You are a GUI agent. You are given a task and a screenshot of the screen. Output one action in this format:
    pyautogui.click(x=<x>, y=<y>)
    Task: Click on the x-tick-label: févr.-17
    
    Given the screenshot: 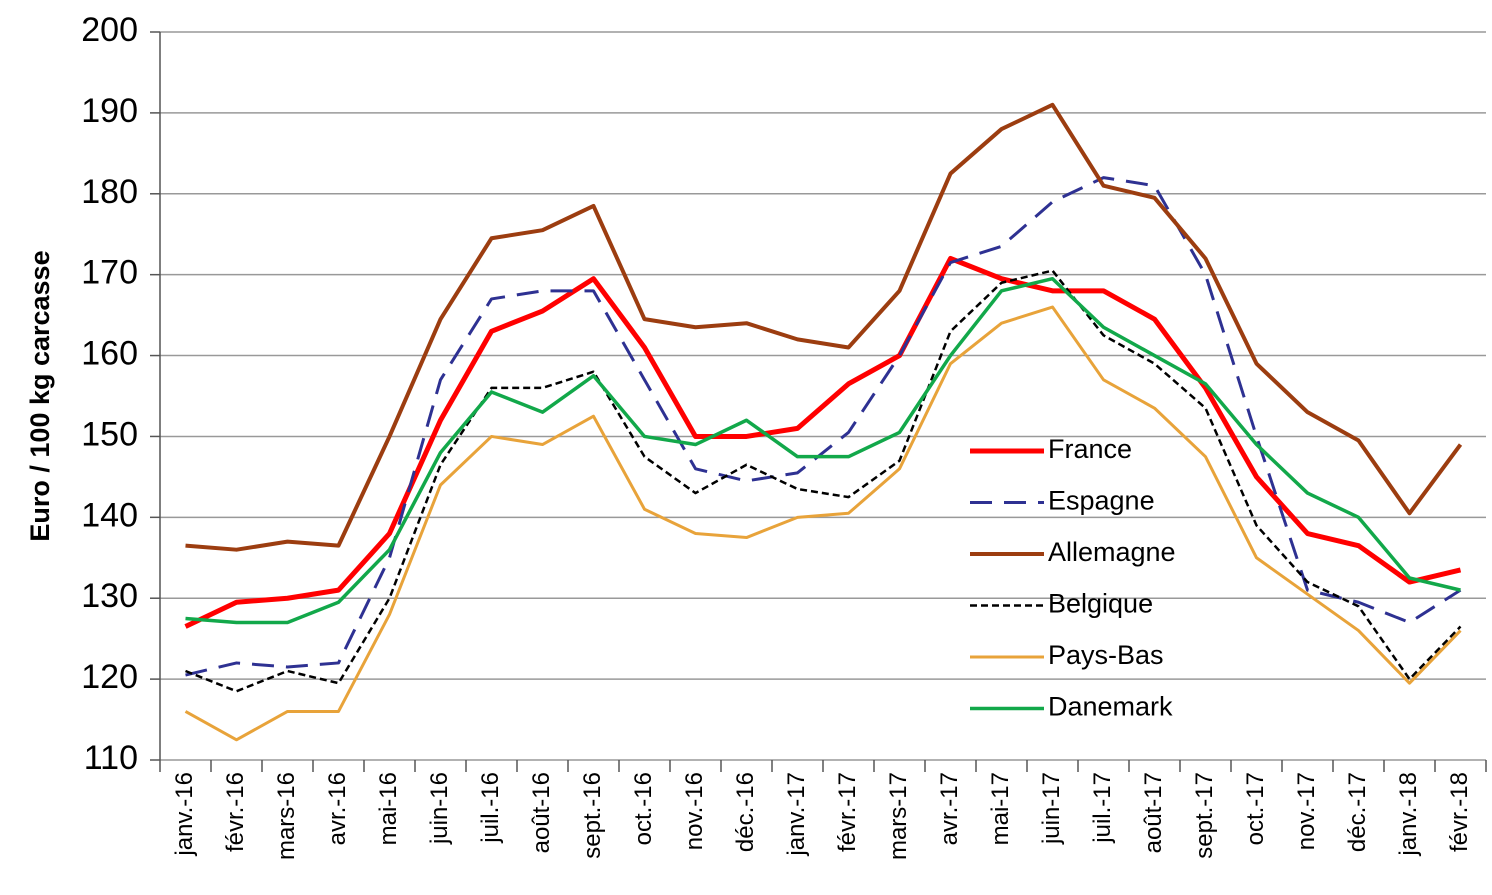 What is the action you would take?
    pyautogui.click(x=847, y=812)
    